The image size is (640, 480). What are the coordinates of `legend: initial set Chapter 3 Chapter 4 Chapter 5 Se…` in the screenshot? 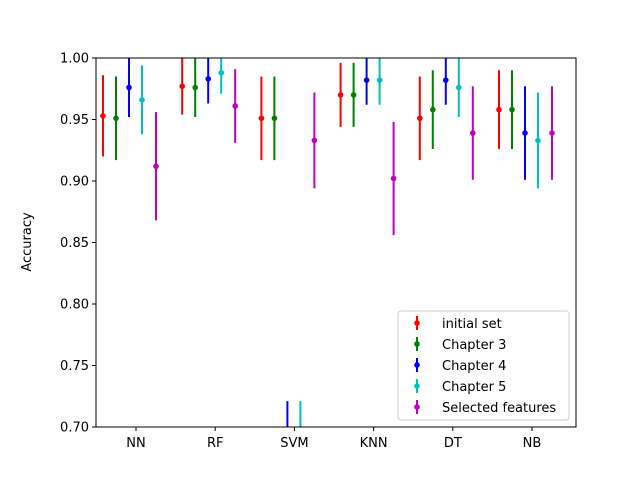 It's located at (483, 365).